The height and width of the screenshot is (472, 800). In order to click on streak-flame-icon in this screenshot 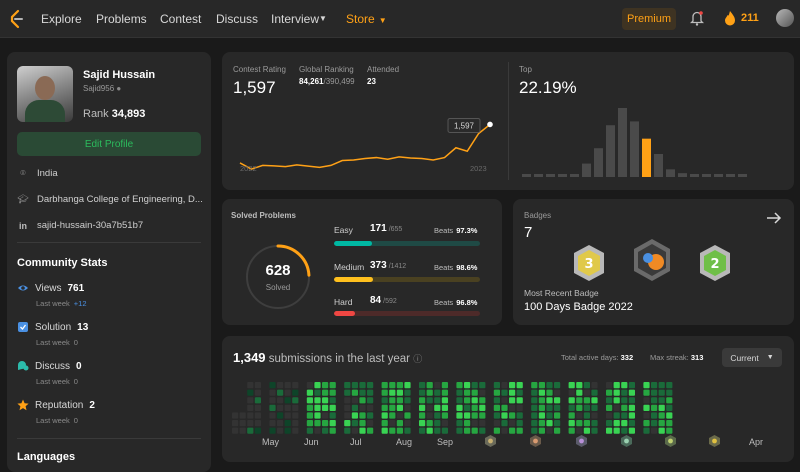, I will do `click(730, 18)`.